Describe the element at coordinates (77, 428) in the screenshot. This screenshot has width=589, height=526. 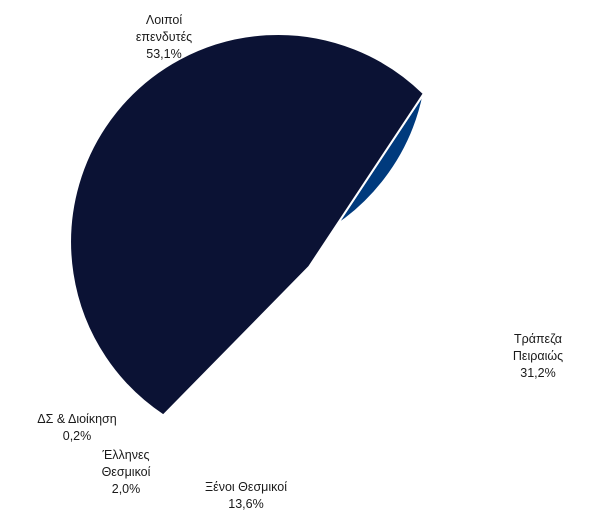
I see `slice-label-board-management: ΔΣ & Διοίκηση 0,2%` at that location.